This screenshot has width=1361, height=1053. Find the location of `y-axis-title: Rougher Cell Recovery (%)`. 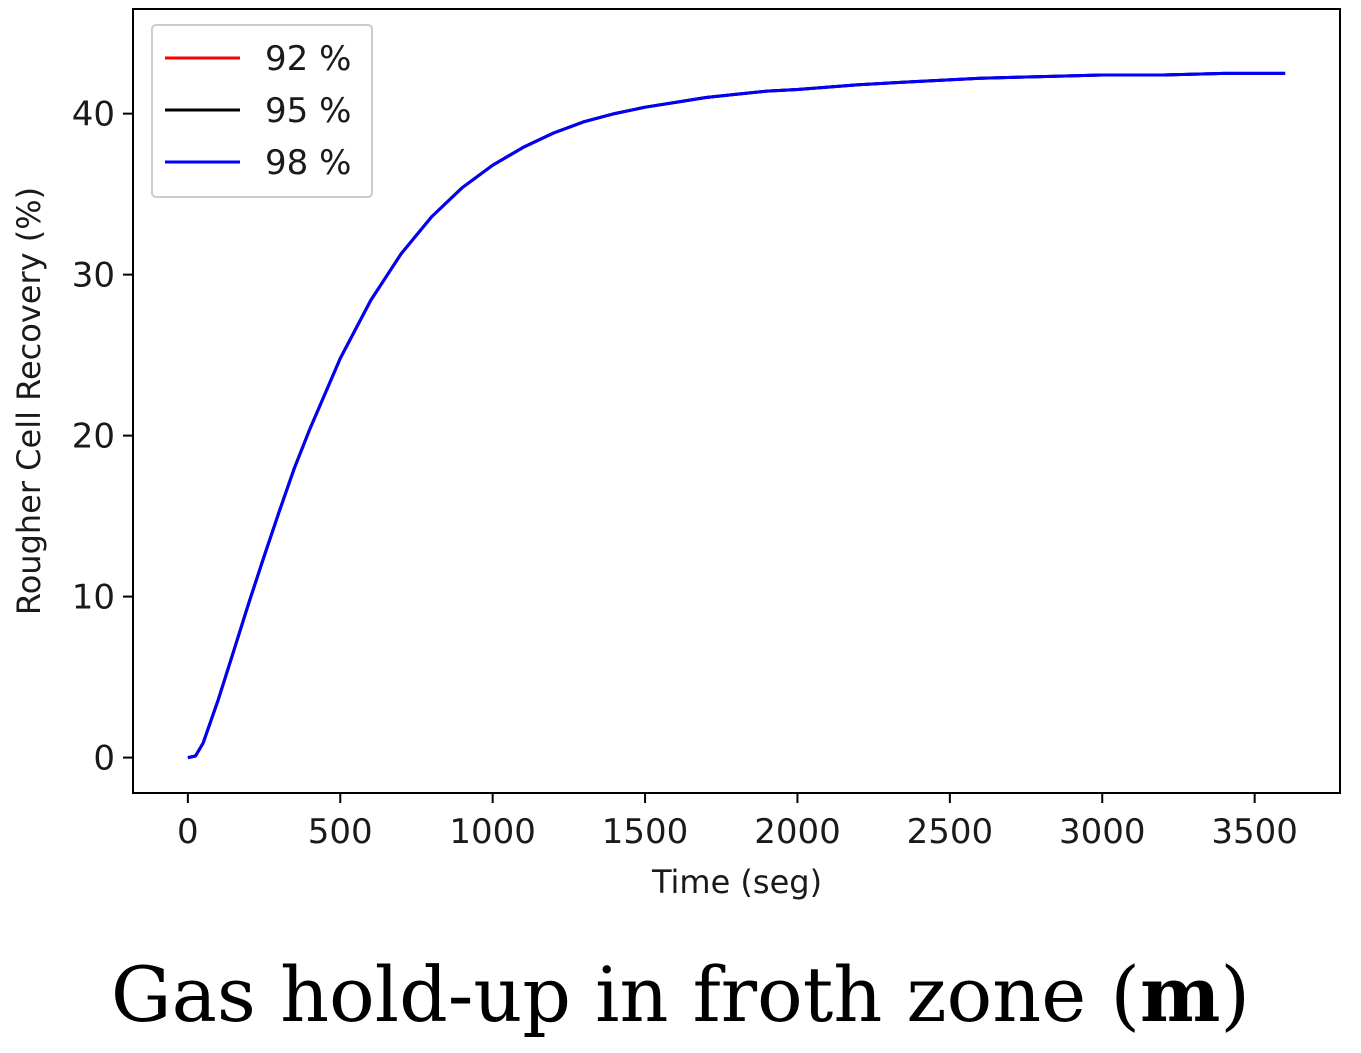

y-axis-title: Rougher Cell Recovery (%) is located at coordinates (29, 401).